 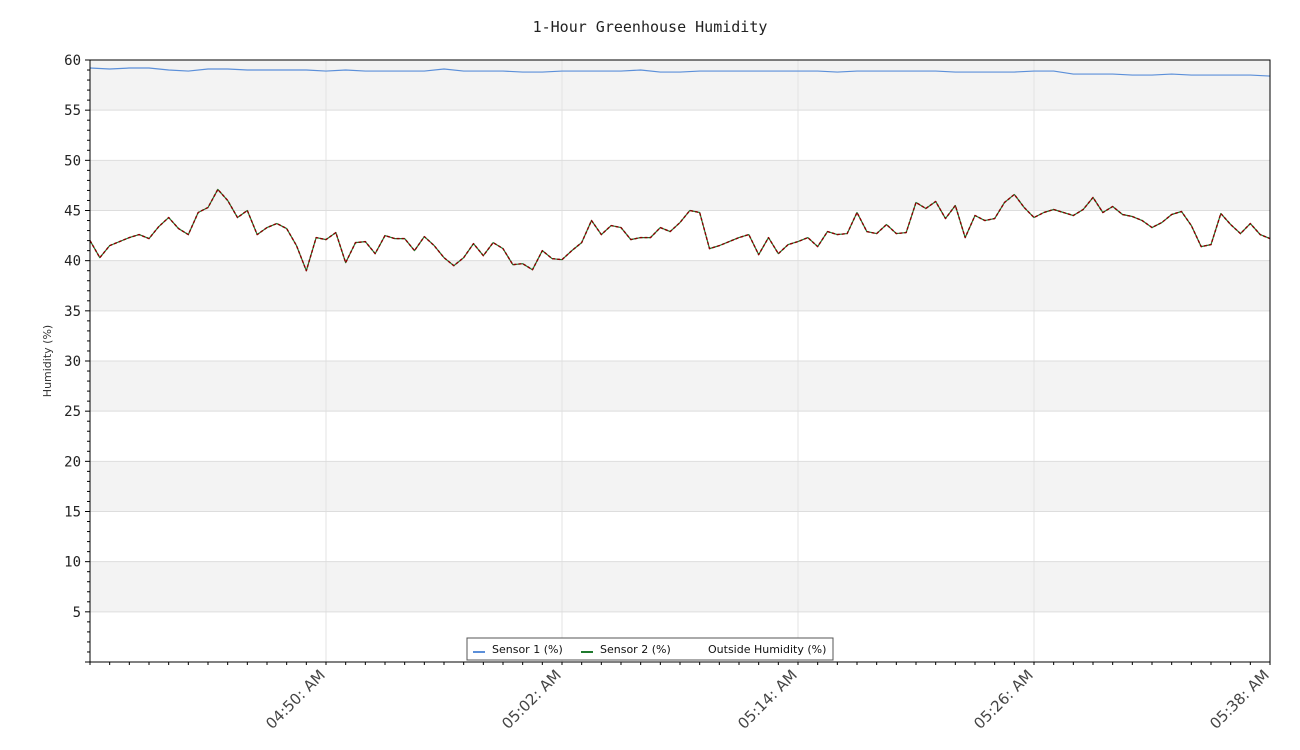 I want to click on x-tick-label: 05:38: AM, so click(x=1239, y=699).